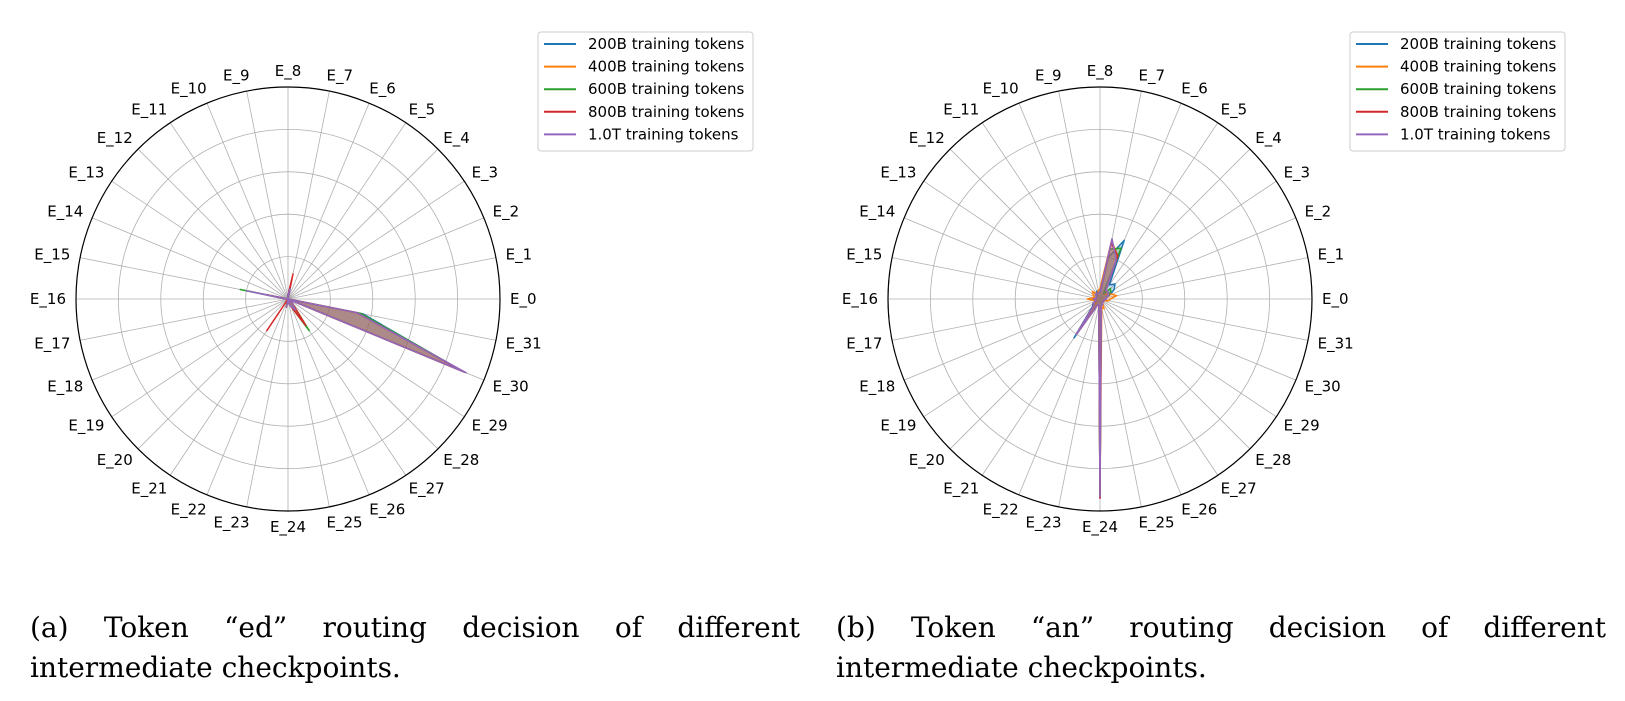  I want to click on angle-tick-label: E_18, so click(877, 386).